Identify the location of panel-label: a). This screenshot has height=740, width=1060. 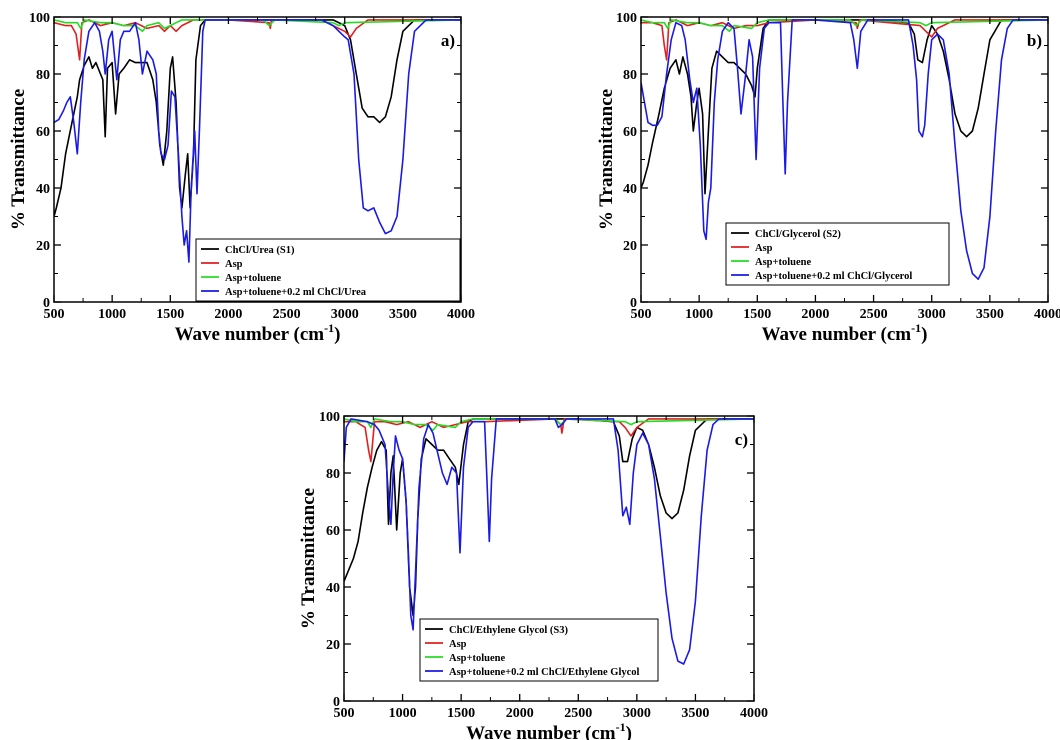
(448, 40).